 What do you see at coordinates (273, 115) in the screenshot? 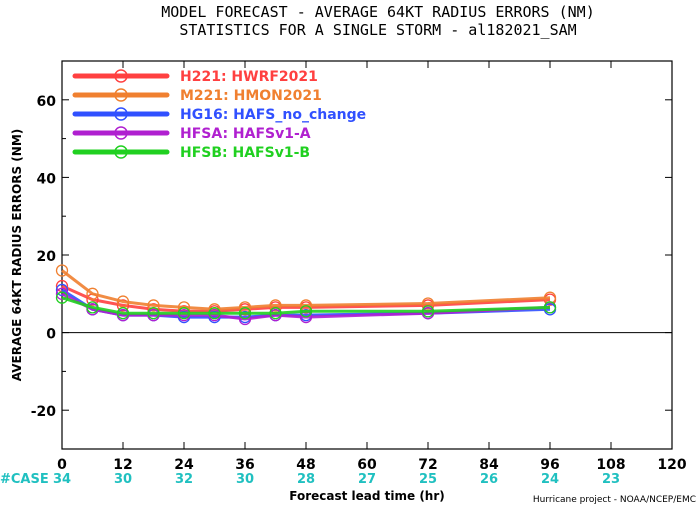
I see `legend-label: HG16: HAFS_no_change` at bounding box center [273, 115].